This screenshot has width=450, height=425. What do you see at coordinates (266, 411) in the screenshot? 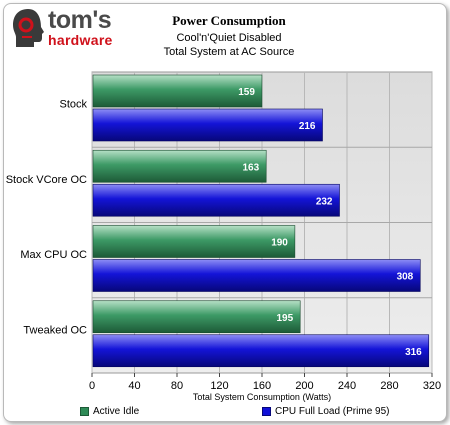
I see `legend-swatch-cpu-full-load` at bounding box center [266, 411].